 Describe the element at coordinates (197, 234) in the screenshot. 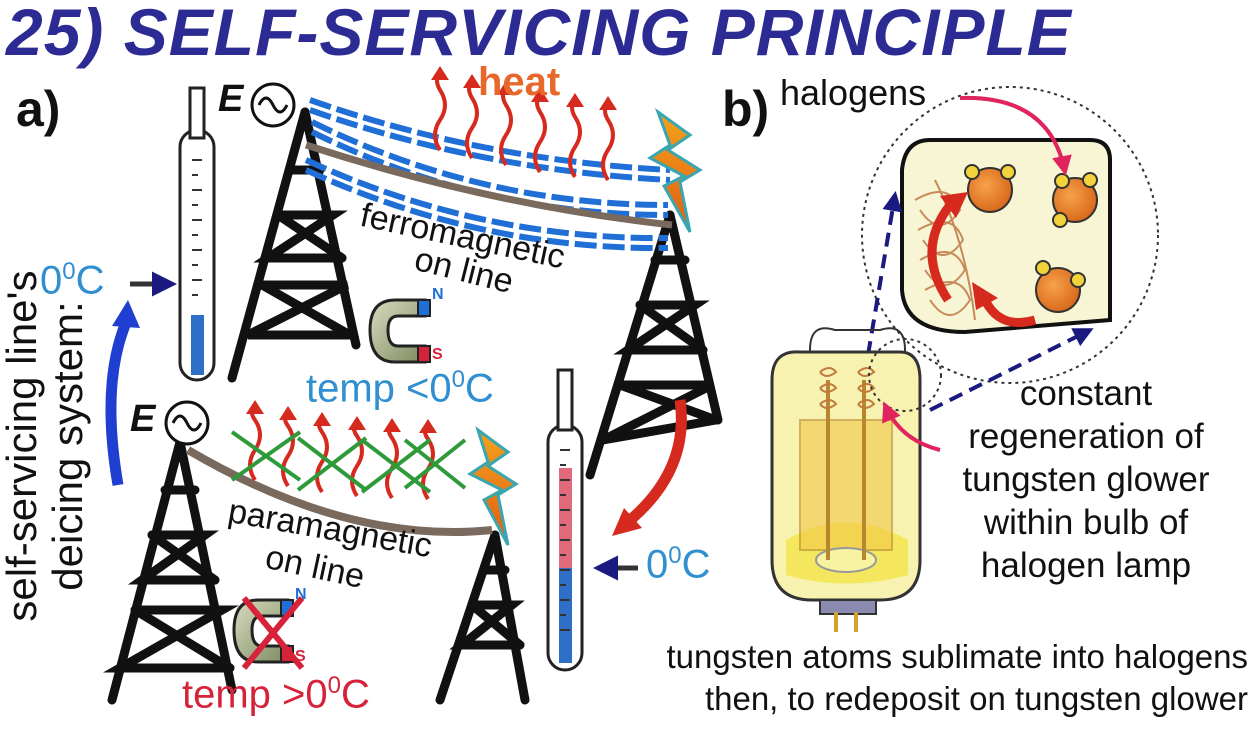

I see `left-thermometer-icon` at that location.